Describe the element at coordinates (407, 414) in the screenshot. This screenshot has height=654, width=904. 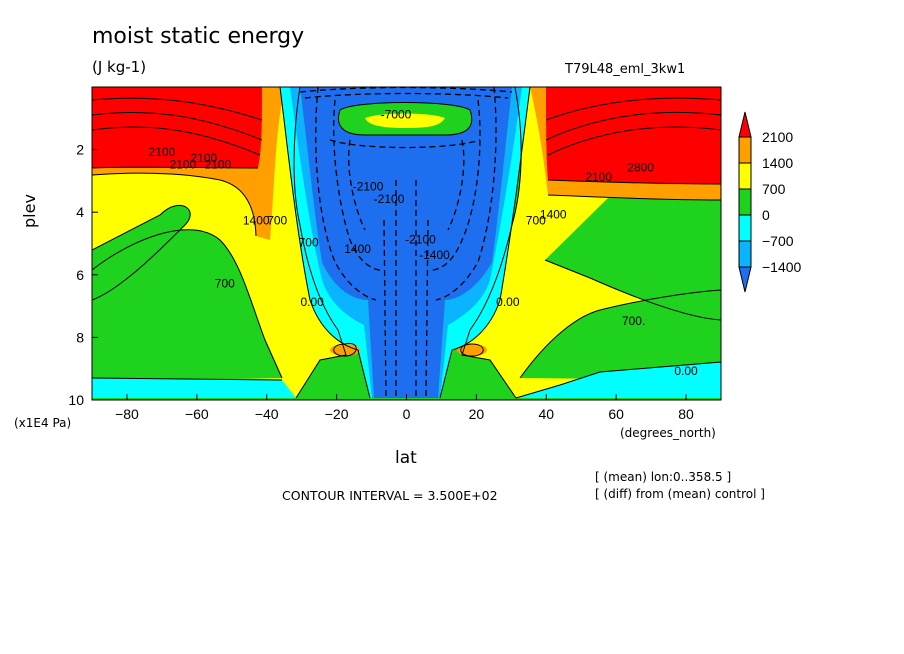
I see `x-tick-label: 0` at that location.